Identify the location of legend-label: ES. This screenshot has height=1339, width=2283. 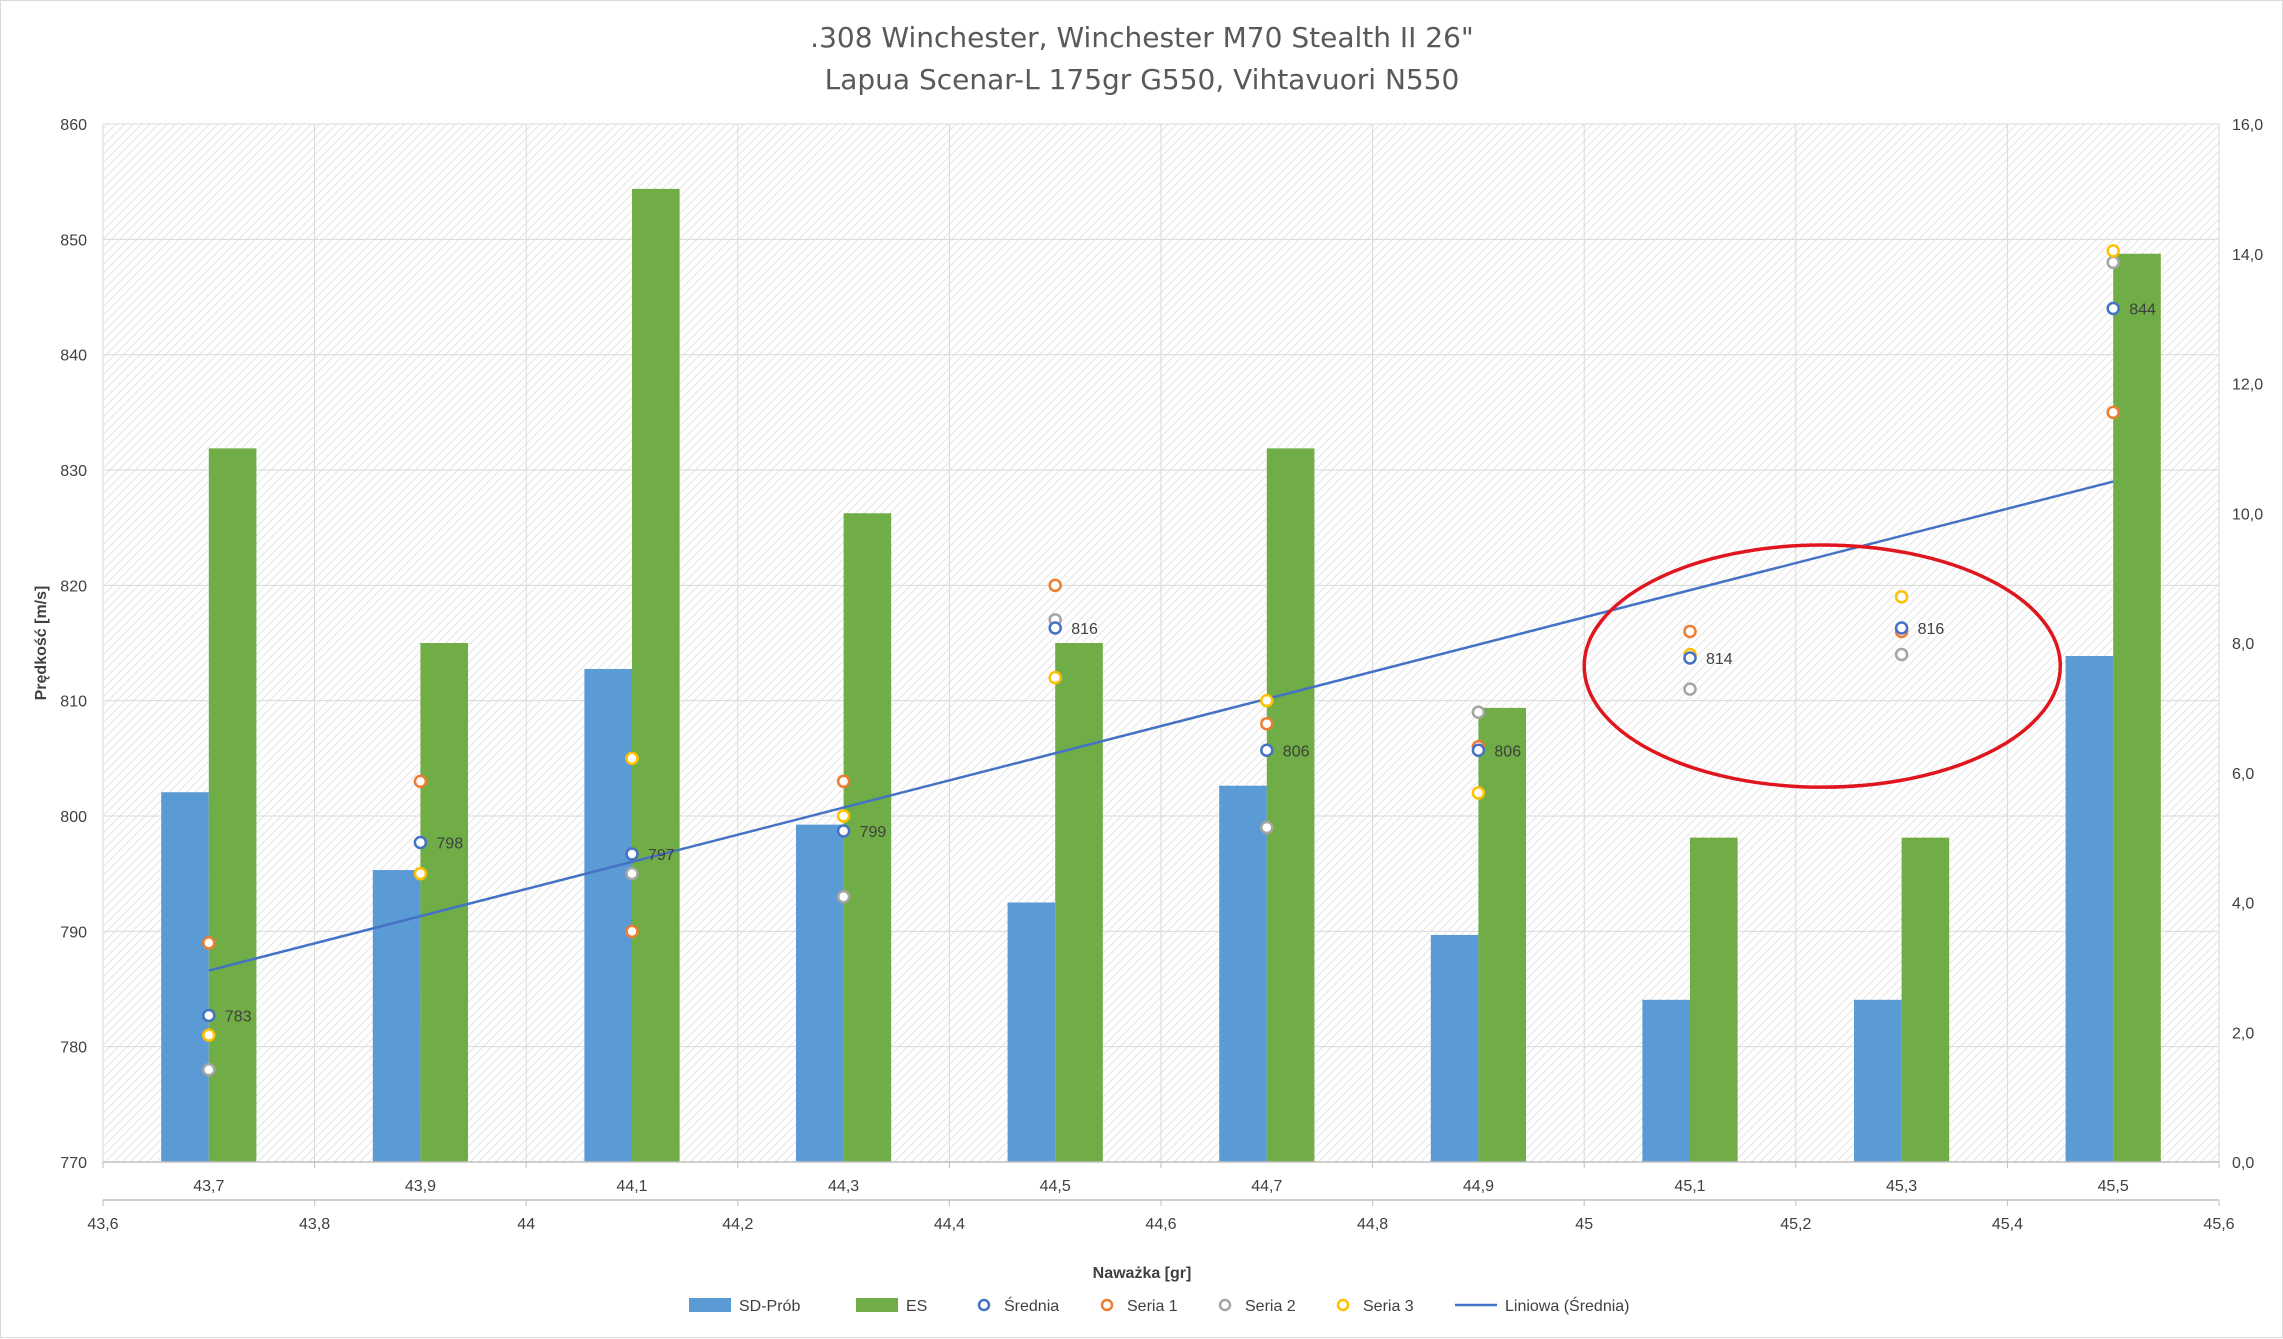
(916, 1306).